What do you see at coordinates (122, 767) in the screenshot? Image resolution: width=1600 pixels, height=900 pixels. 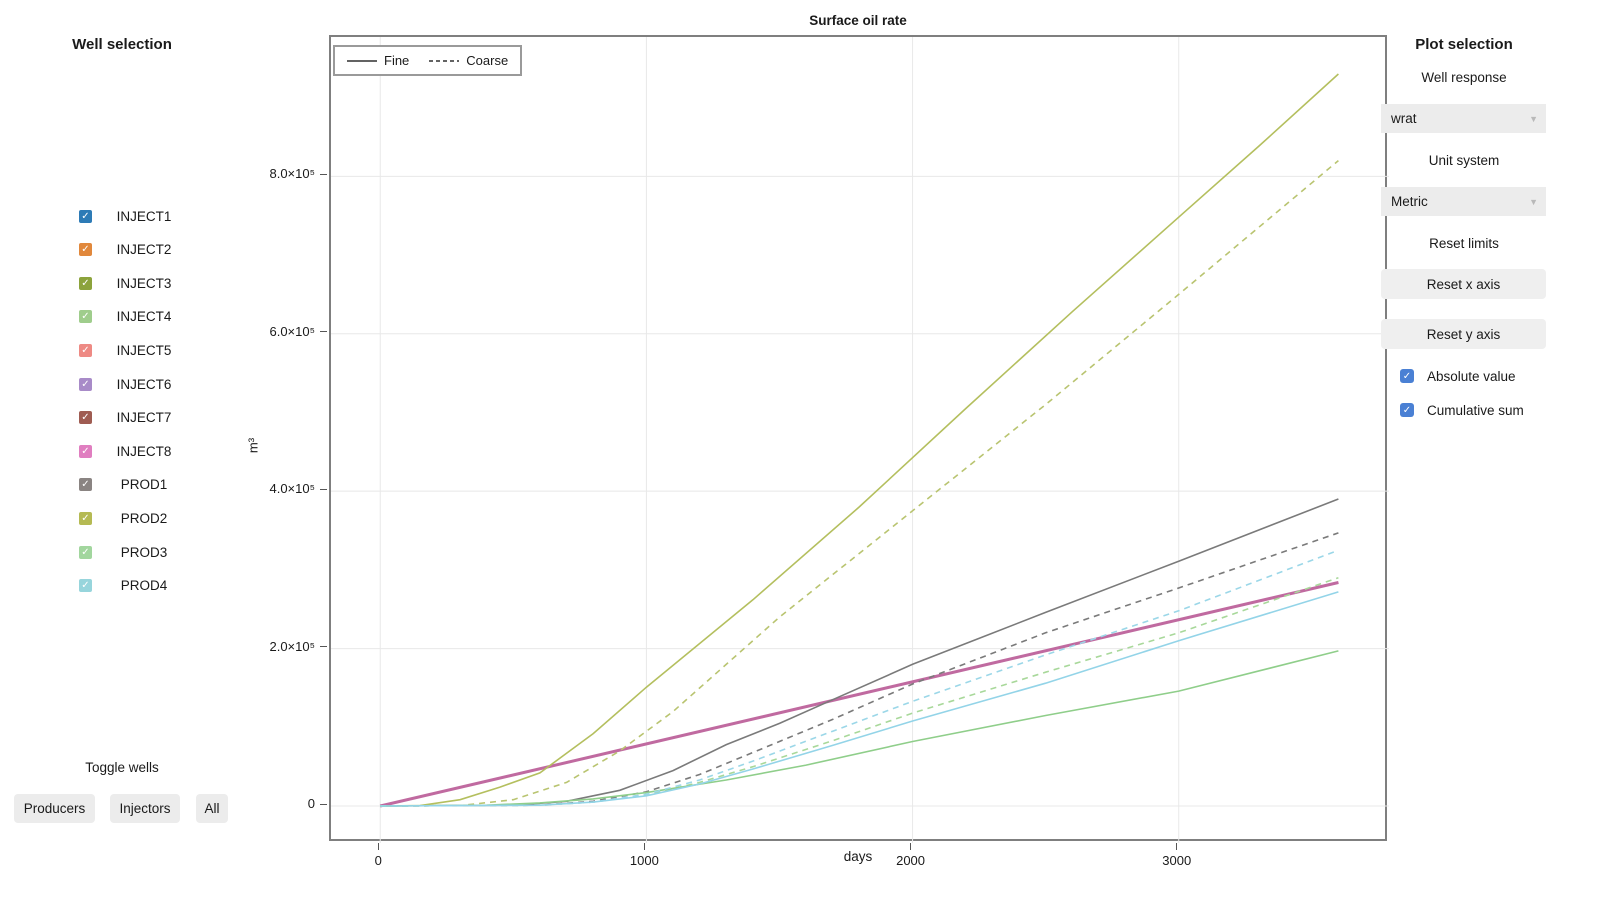 I see `toggle-wells-label: Toggle wells` at bounding box center [122, 767].